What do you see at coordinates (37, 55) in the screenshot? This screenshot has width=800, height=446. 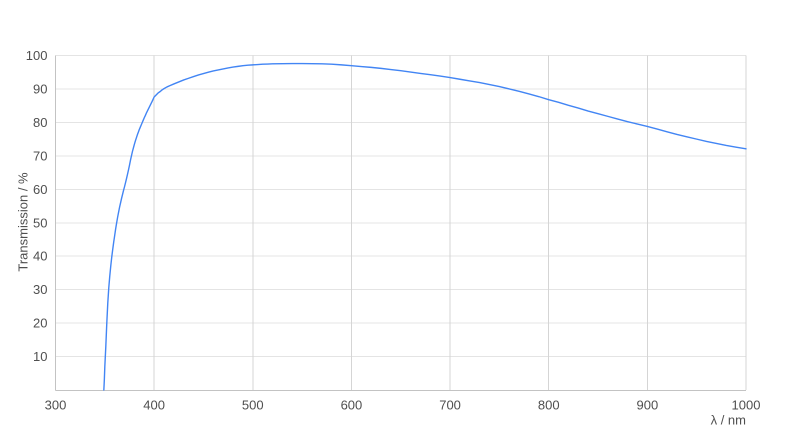 I see `y-tick-label: 100` at bounding box center [37, 55].